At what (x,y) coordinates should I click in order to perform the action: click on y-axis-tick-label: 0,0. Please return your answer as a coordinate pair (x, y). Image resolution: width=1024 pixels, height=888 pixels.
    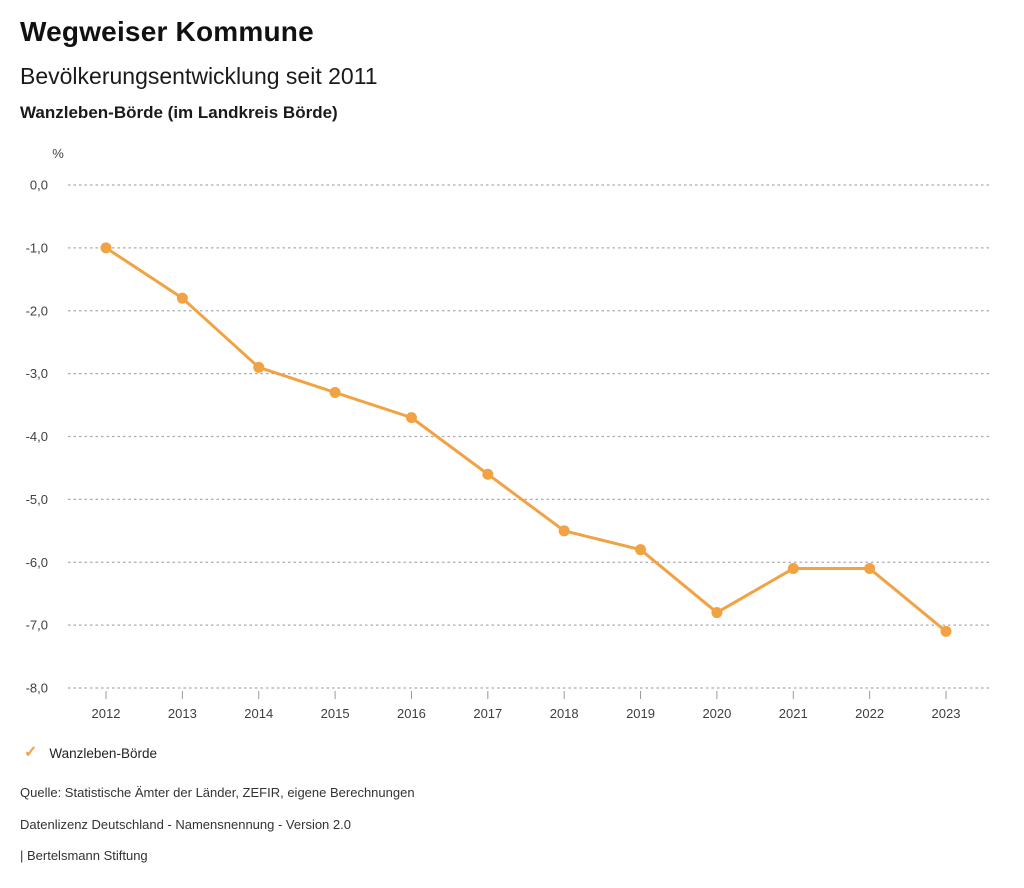
    Looking at the image, I should click on (39, 185).